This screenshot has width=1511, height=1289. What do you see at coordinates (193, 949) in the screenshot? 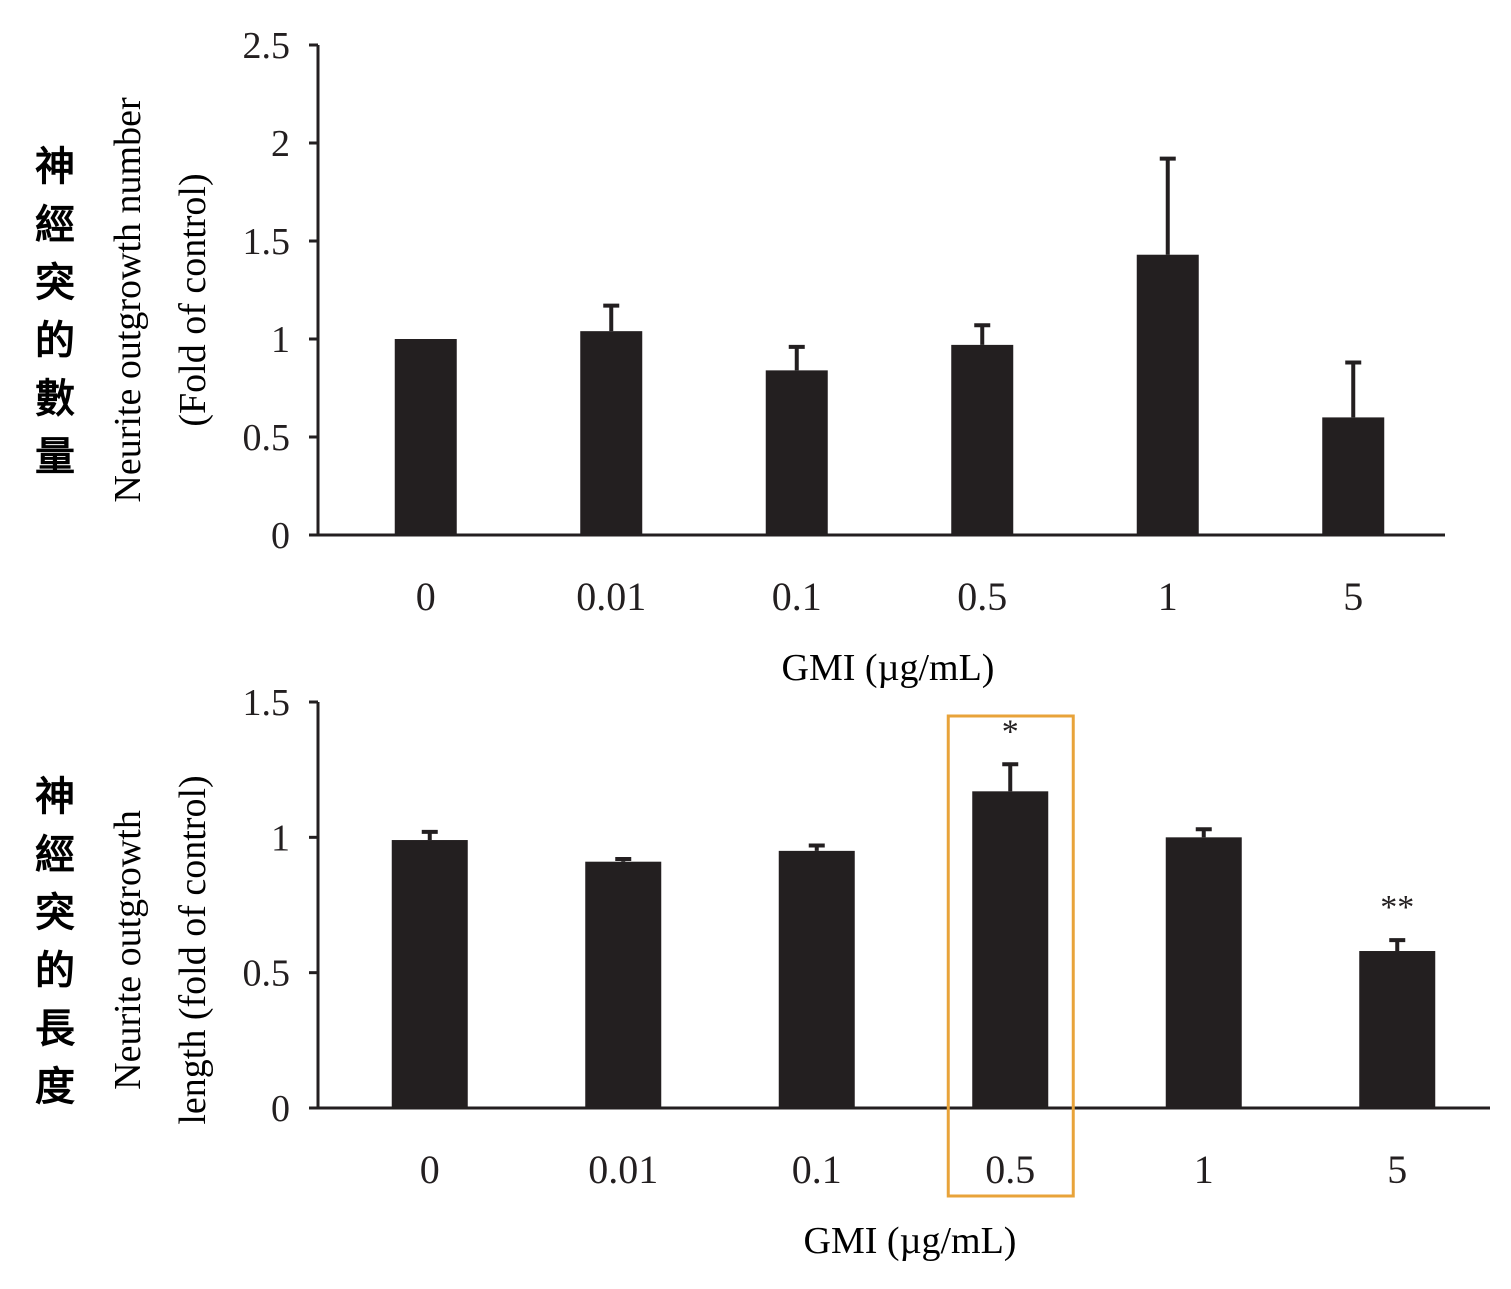
I see `y-axis-label-line2: length (fold of control)` at bounding box center [193, 949].